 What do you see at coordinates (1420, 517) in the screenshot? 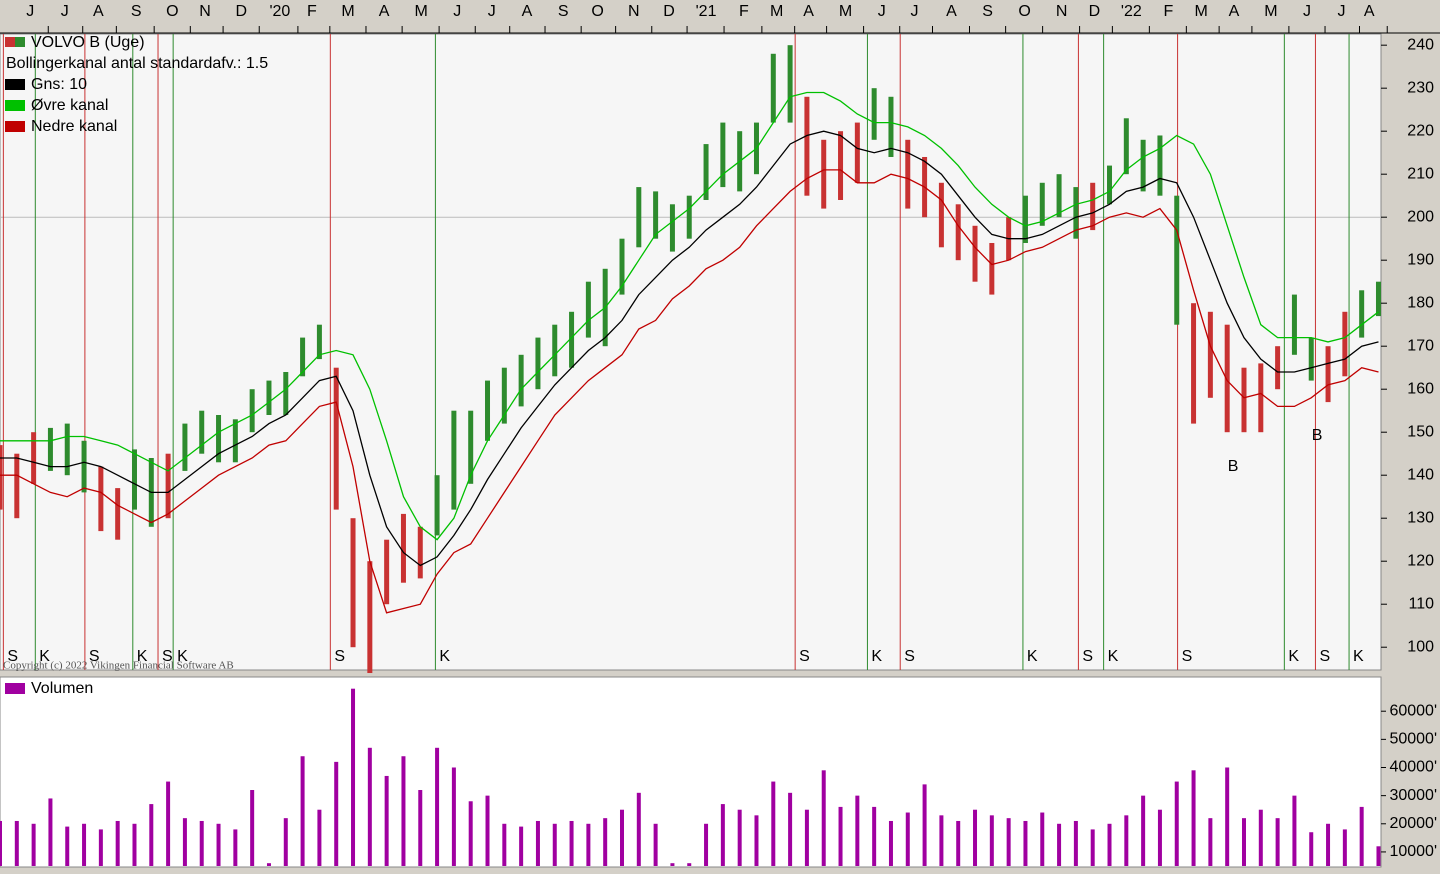
I see `y-tick-label: 130` at bounding box center [1420, 517].